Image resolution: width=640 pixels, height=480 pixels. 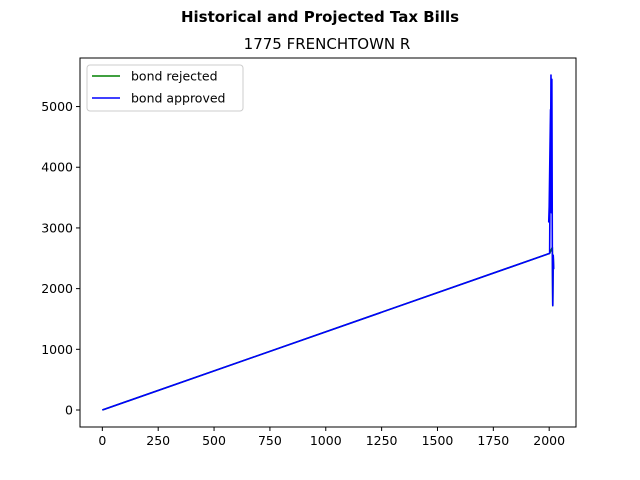 What do you see at coordinates (327, 44) in the screenshot?
I see `chart-title: 1775 FRENCHTOWN R` at bounding box center [327, 44].